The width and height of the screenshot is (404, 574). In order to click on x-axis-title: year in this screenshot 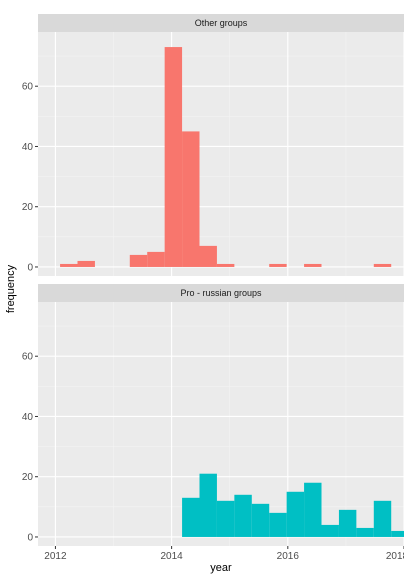, I will do `click(221, 568)`.